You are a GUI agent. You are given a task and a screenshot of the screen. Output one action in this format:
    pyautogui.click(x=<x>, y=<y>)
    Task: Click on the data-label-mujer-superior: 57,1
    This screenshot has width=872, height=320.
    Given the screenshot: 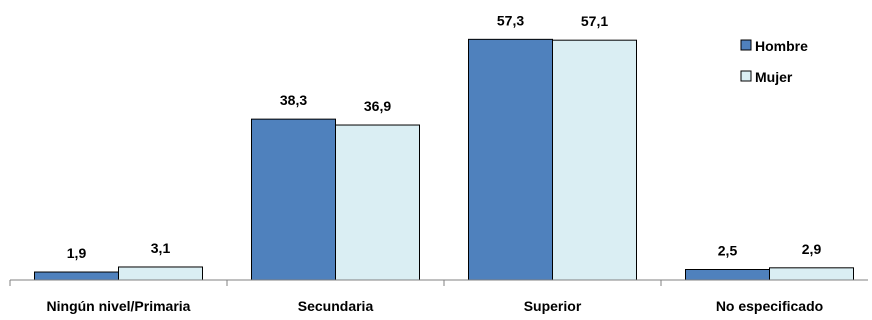 What is the action you would take?
    pyautogui.click(x=594, y=21)
    